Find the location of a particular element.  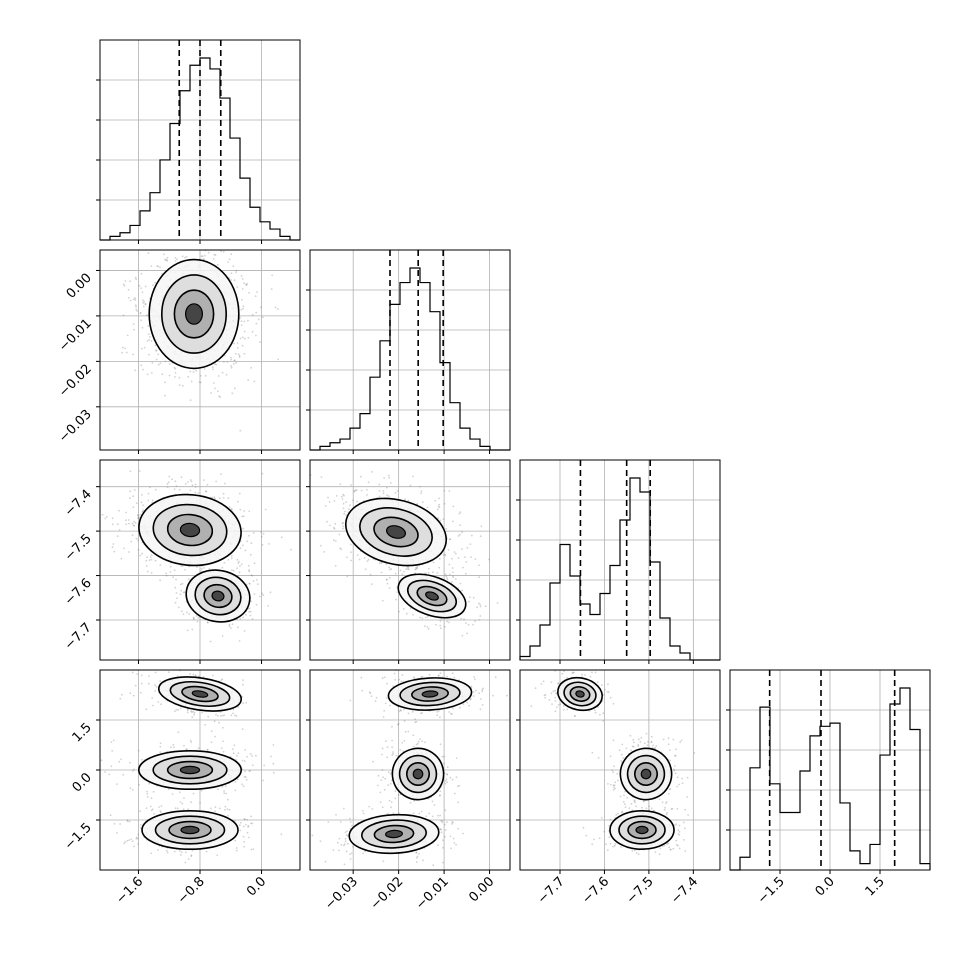

density-contour is located at coordinates (189, 769).